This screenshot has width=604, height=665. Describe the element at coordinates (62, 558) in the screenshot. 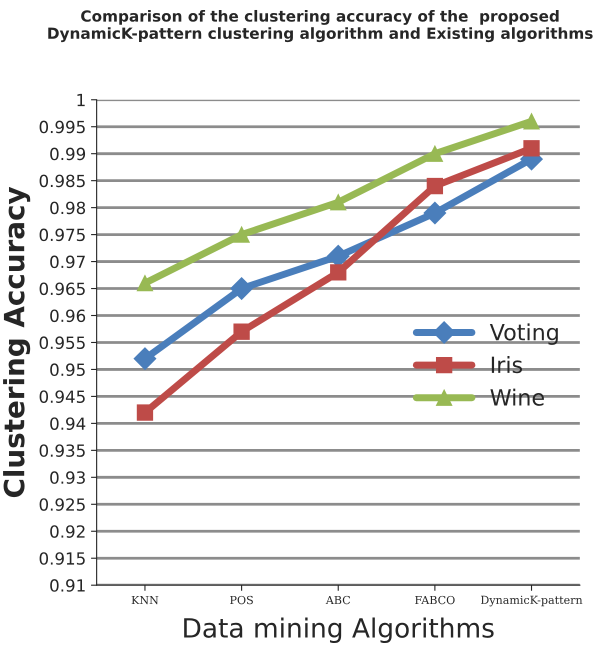

I see `y-tick-label: 0.915` at that location.